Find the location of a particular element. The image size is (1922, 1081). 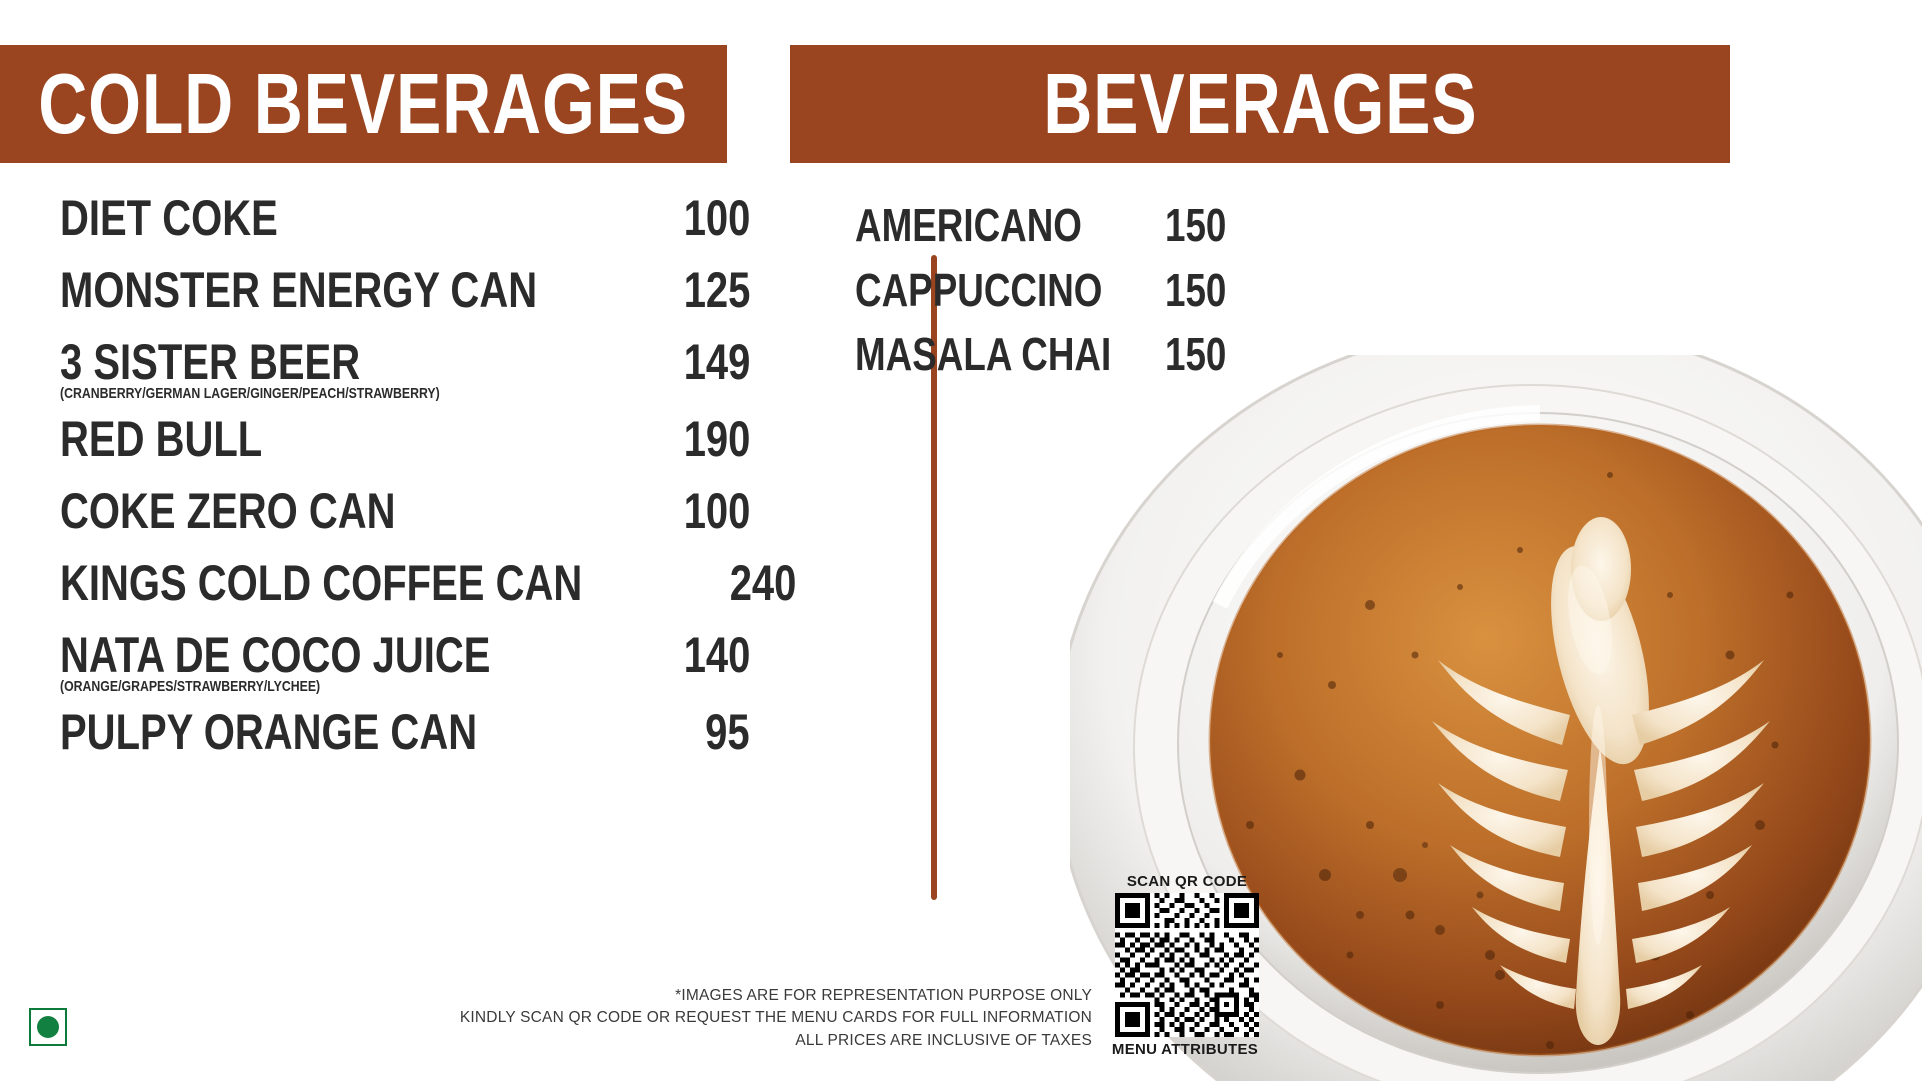

menu-item: DIET COKE 100 is located at coordinates (410, 218).